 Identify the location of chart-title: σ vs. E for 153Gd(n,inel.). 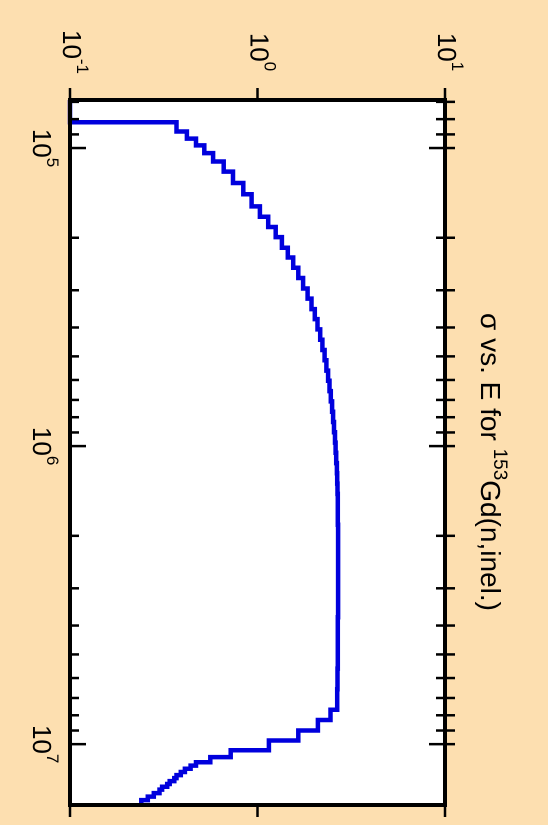
(492, 462).